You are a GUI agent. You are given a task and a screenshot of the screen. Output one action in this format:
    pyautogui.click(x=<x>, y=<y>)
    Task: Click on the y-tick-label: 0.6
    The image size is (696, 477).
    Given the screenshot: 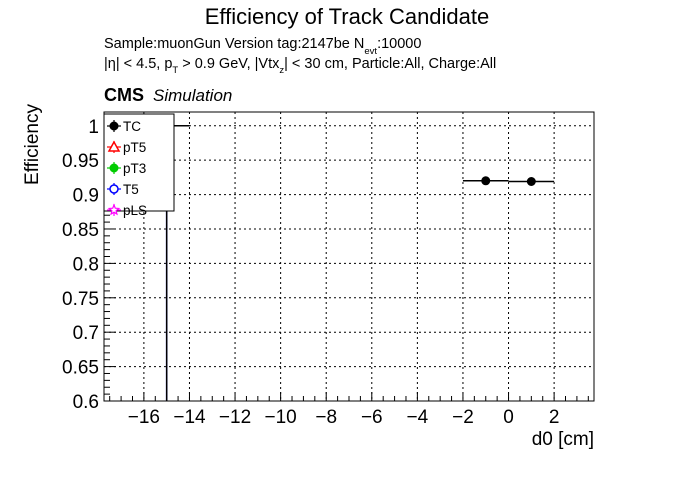 What is the action you would take?
    pyautogui.click(x=86, y=402)
    